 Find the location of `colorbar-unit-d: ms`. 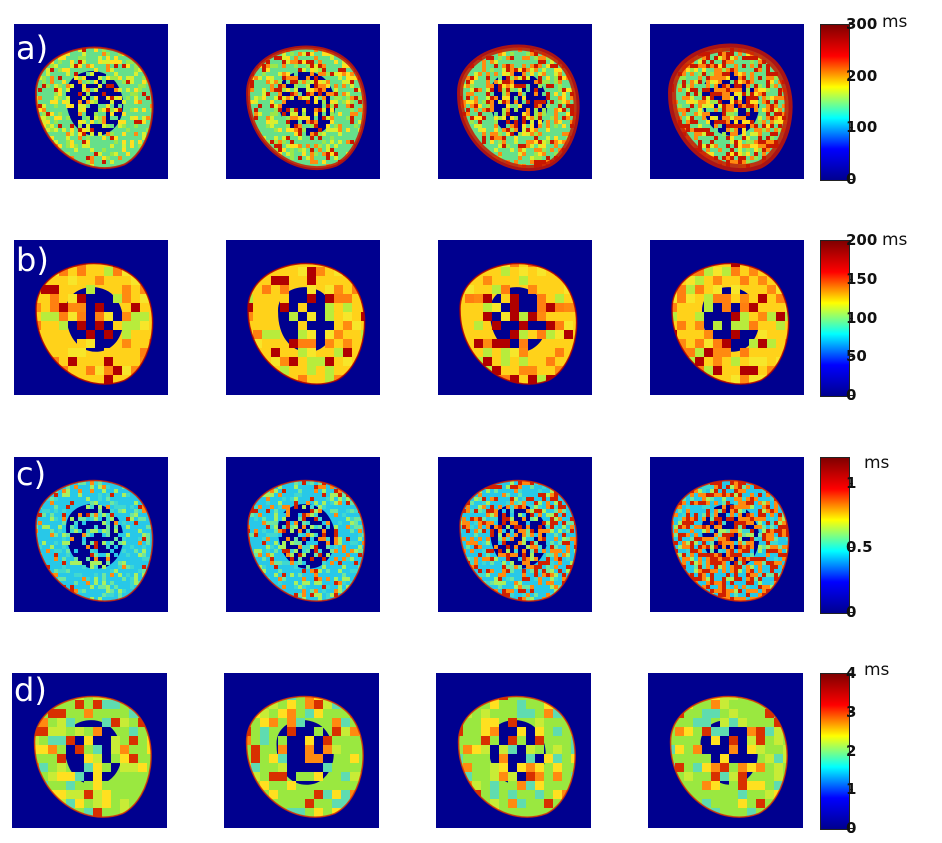

colorbar-unit-d: ms is located at coordinates (877, 670).